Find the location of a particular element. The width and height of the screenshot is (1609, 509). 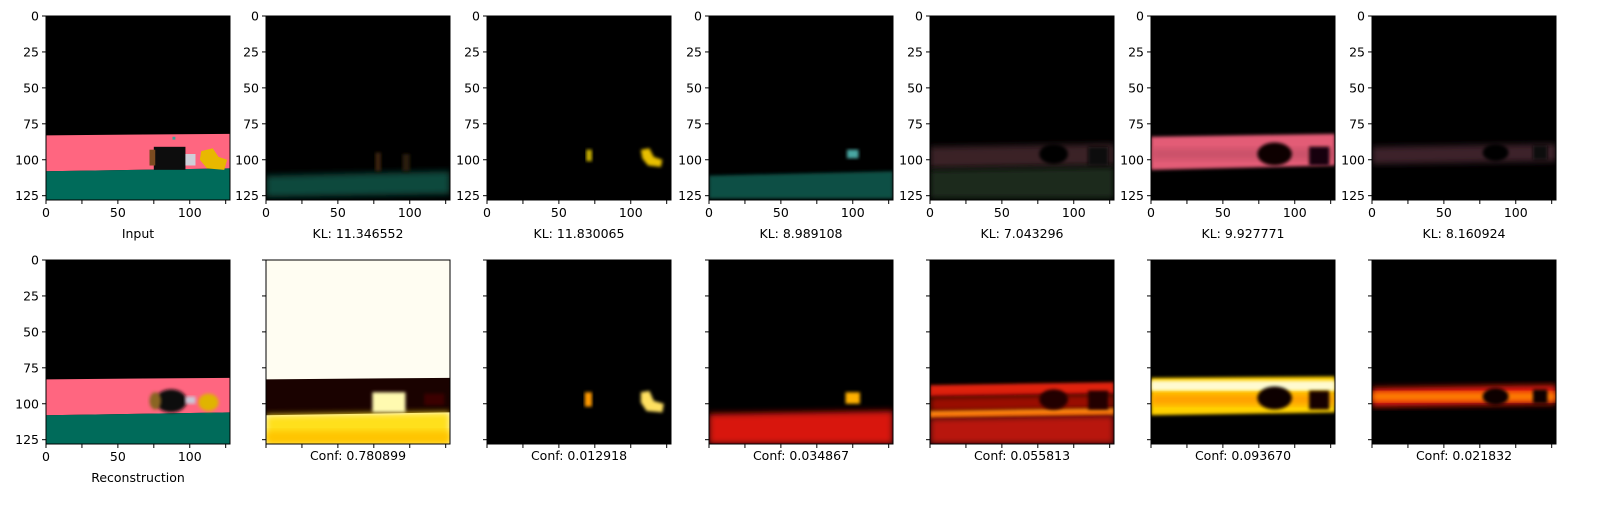

label-slot-3: KL: 8.989108 is located at coordinates (801, 233).